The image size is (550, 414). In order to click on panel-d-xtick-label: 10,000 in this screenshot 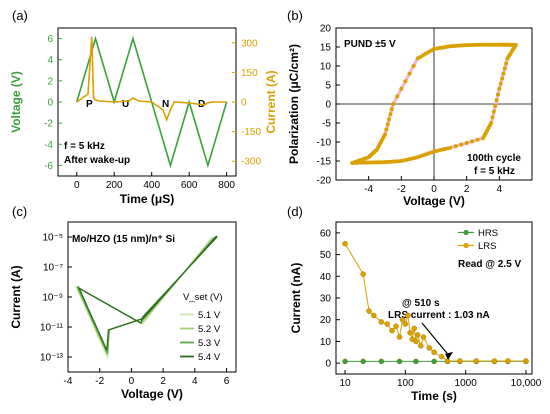, I will do `click(526, 383)`.